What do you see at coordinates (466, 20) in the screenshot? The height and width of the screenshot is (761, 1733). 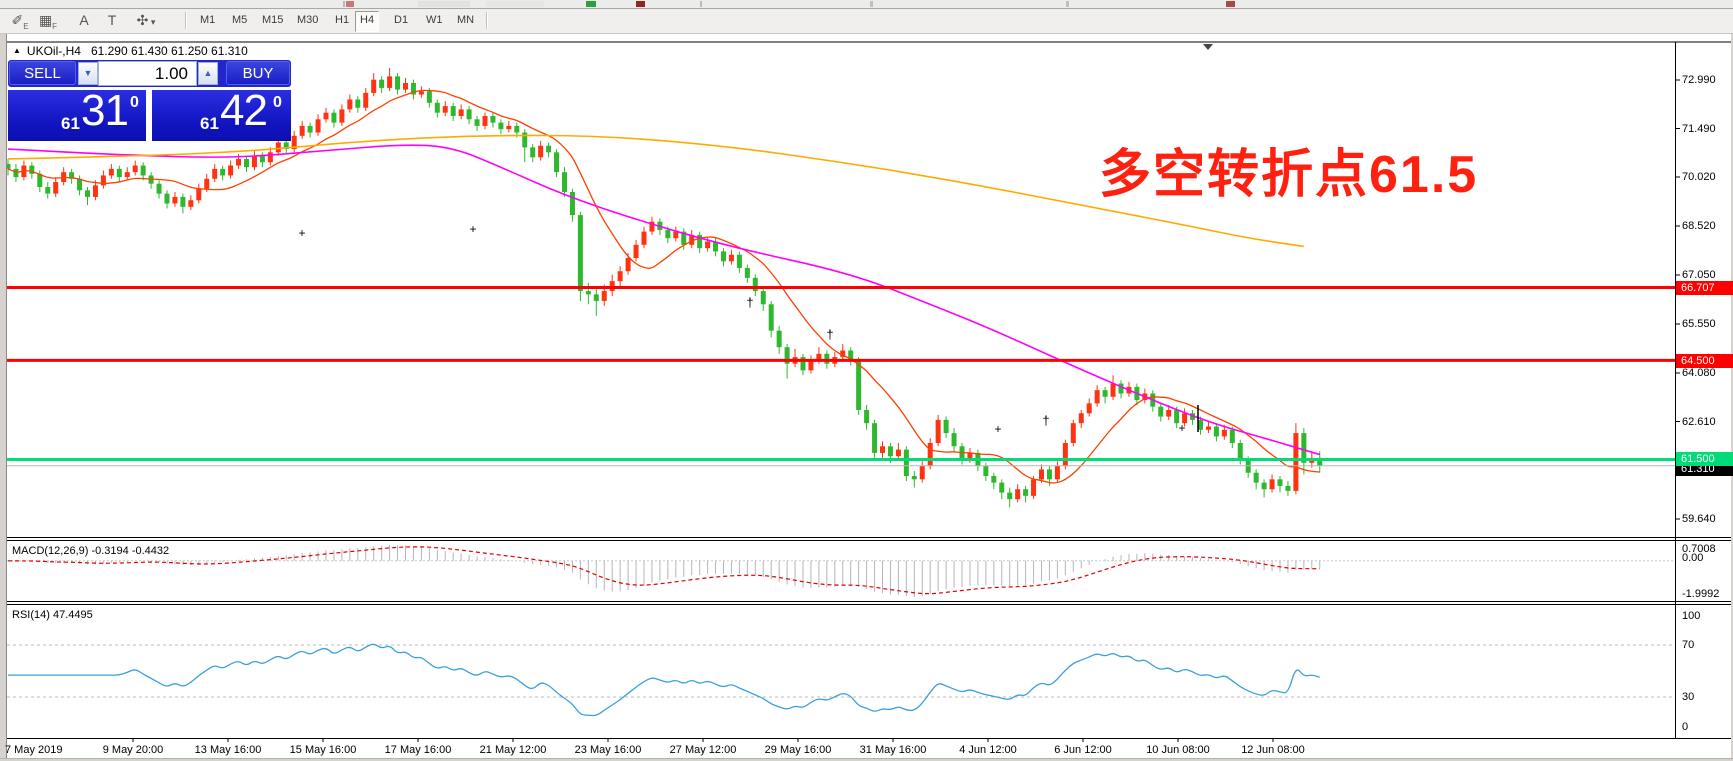 I see `timeframe-button-mn: MN` at bounding box center [466, 20].